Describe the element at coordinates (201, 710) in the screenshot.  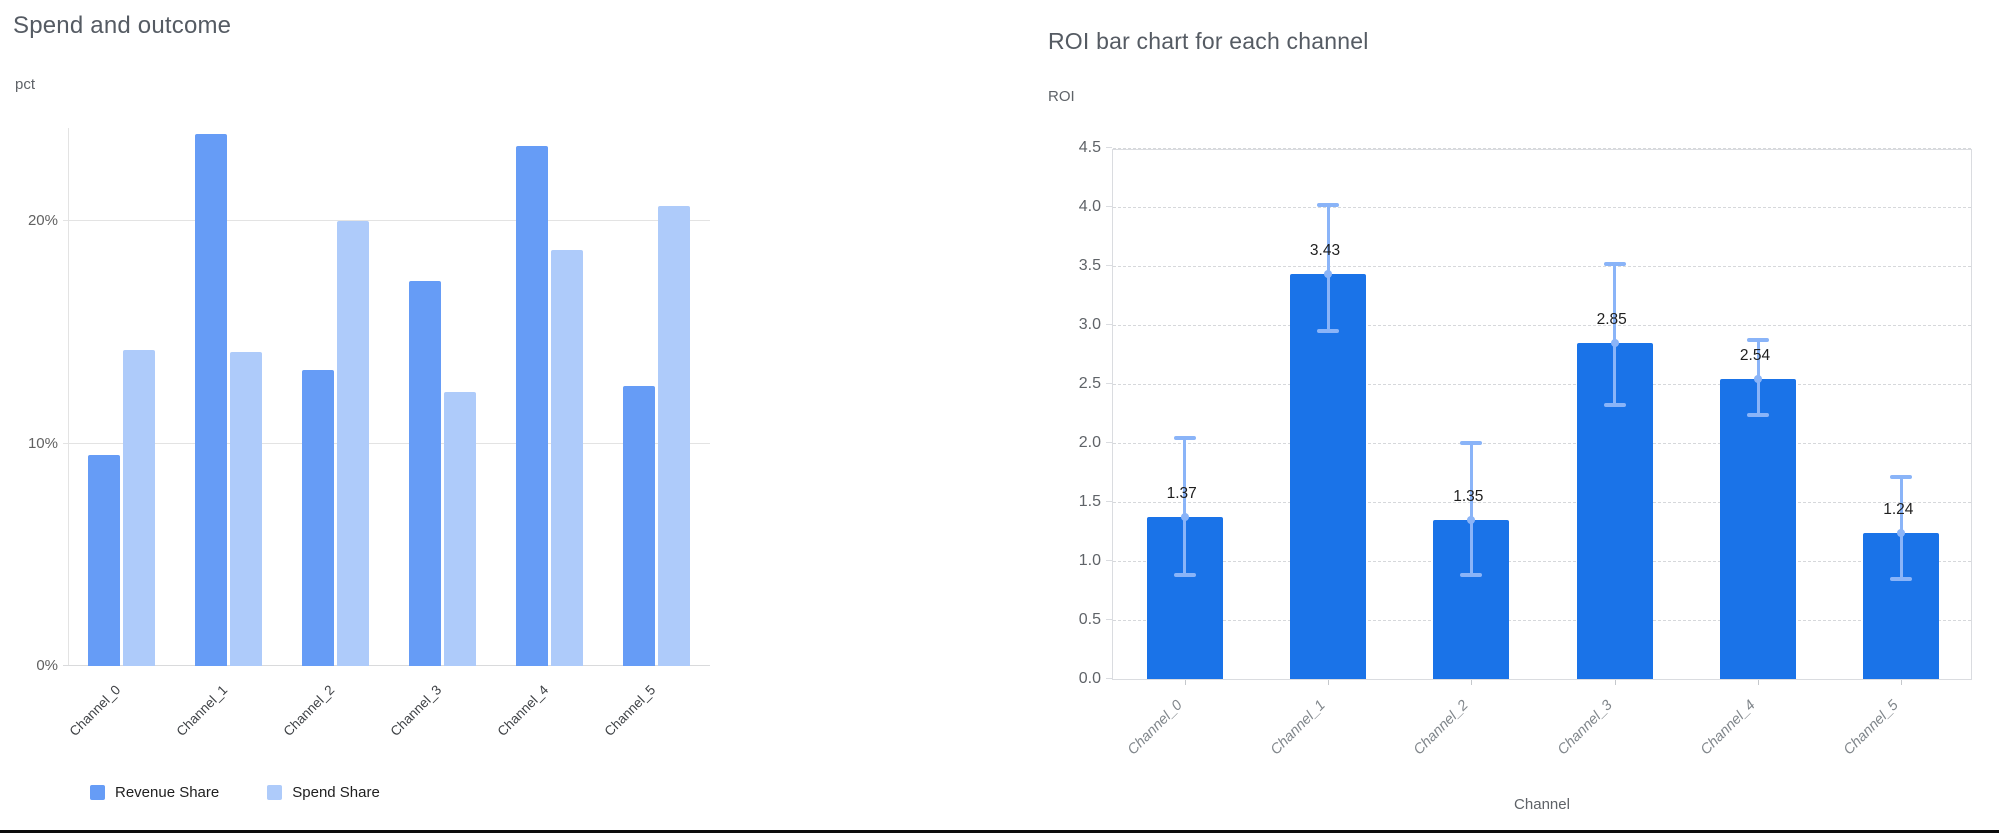
I see `left-x-label-Channel_1: Channel_1` at that location.